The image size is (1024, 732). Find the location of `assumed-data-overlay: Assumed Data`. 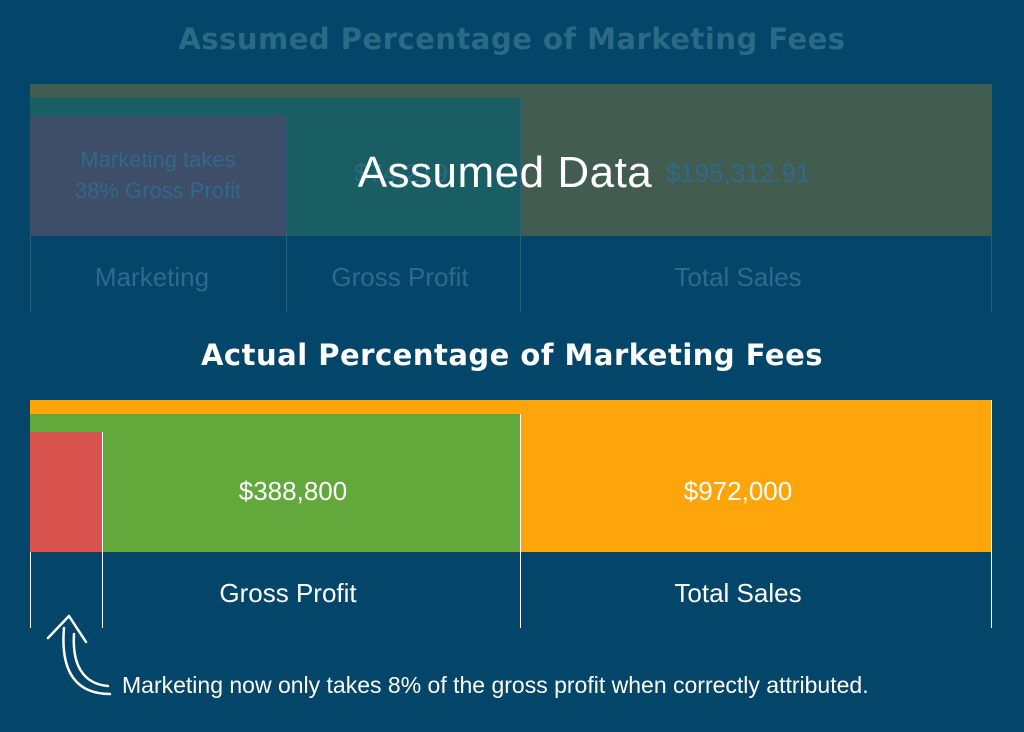

assumed-data-overlay: Assumed Data is located at coordinates (505, 172).